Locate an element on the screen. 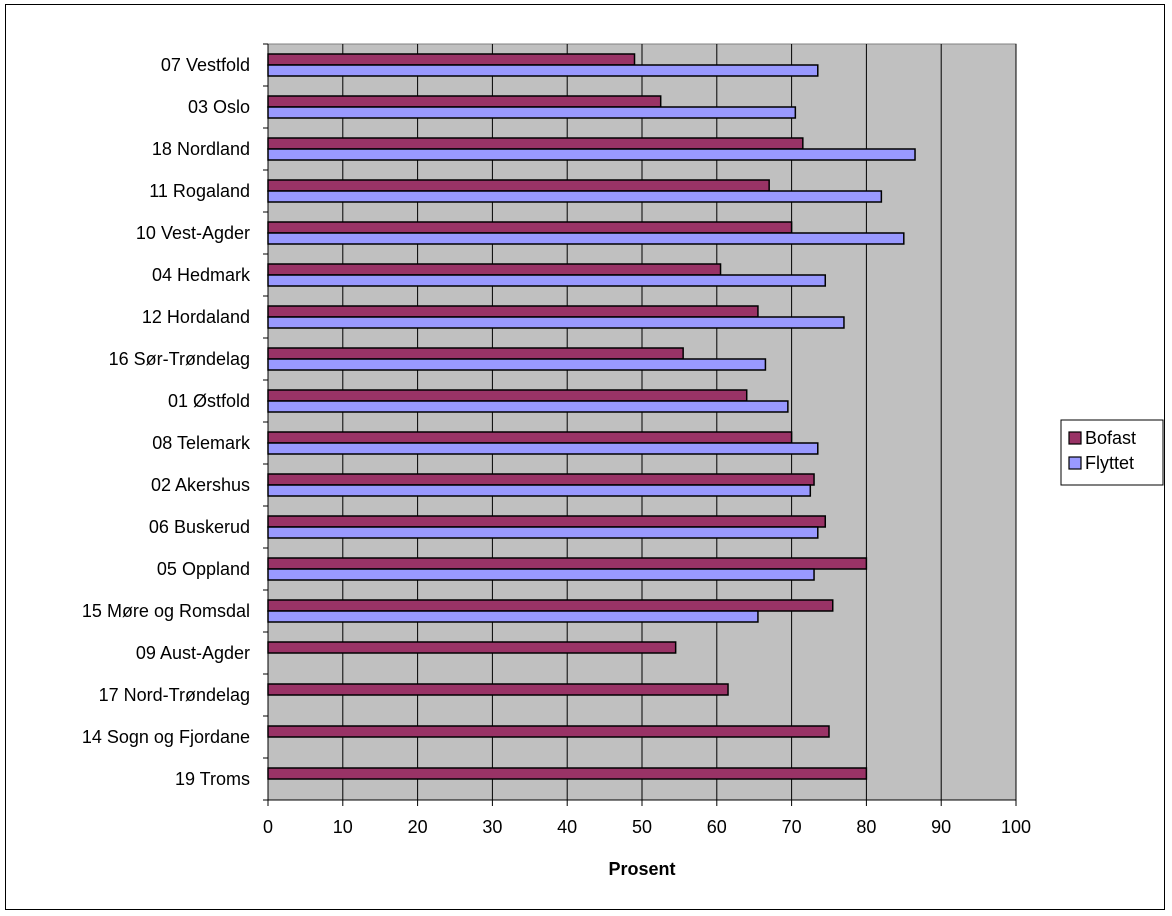 This screenshot has height=916, width=1172. x-tick-label: 30 is located at coordinates (492, 827).